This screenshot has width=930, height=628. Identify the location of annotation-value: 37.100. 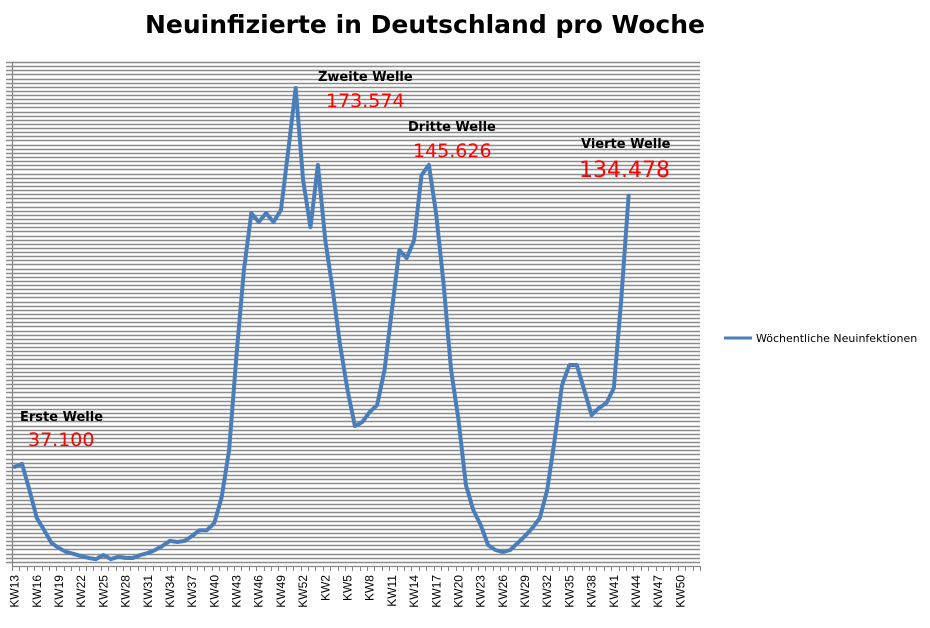
(61, 440).